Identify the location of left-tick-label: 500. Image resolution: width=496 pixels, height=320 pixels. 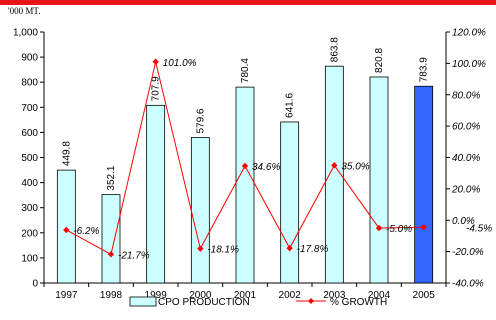
(29, 158).